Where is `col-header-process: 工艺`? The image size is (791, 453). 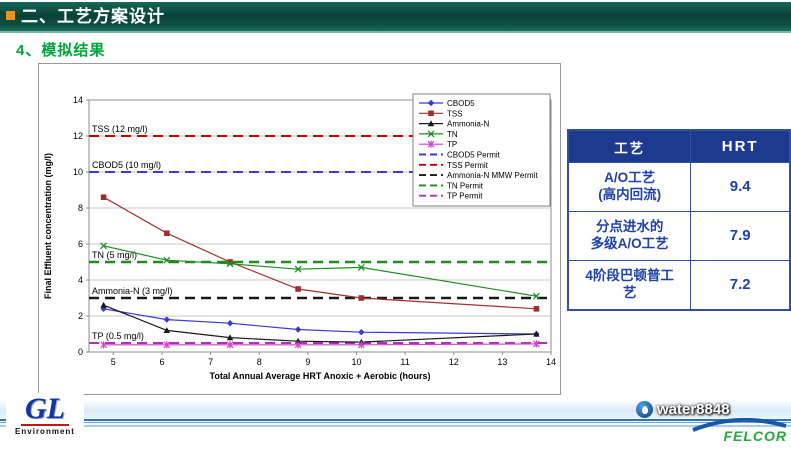 col-header-process: 工艺 is located at coordinates (629, 146).